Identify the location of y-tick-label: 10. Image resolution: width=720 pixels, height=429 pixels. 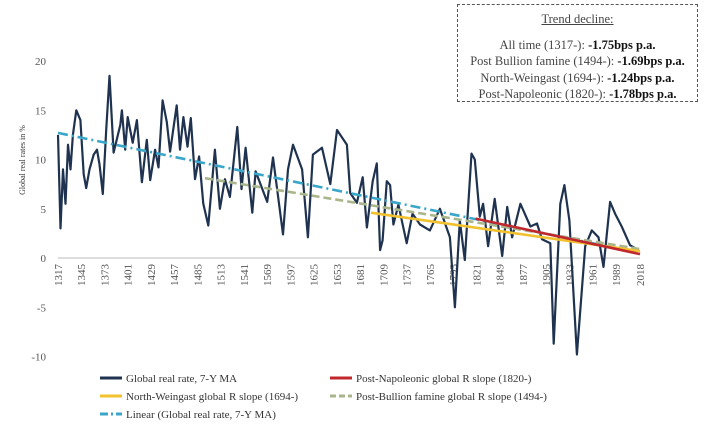
(41, 161).